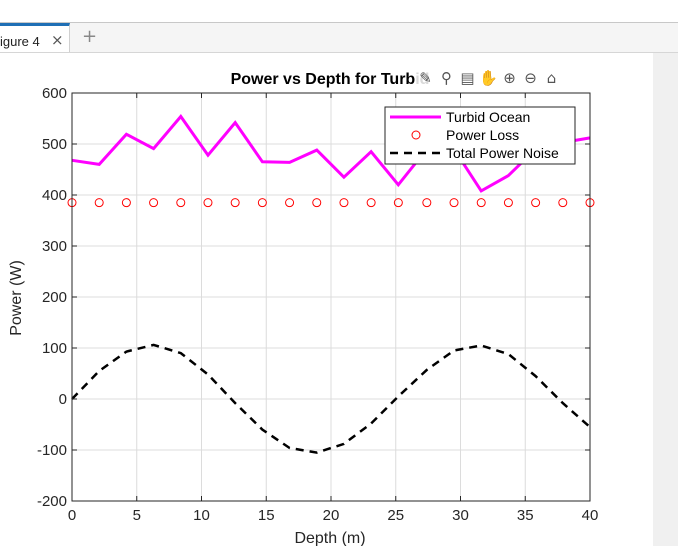 This screenshot has width=678, height=546. What do you see at coordinates (446, 78) in the screenshot?
I see `data-tip-icon: ⚲` at bounding box center [446, 78].